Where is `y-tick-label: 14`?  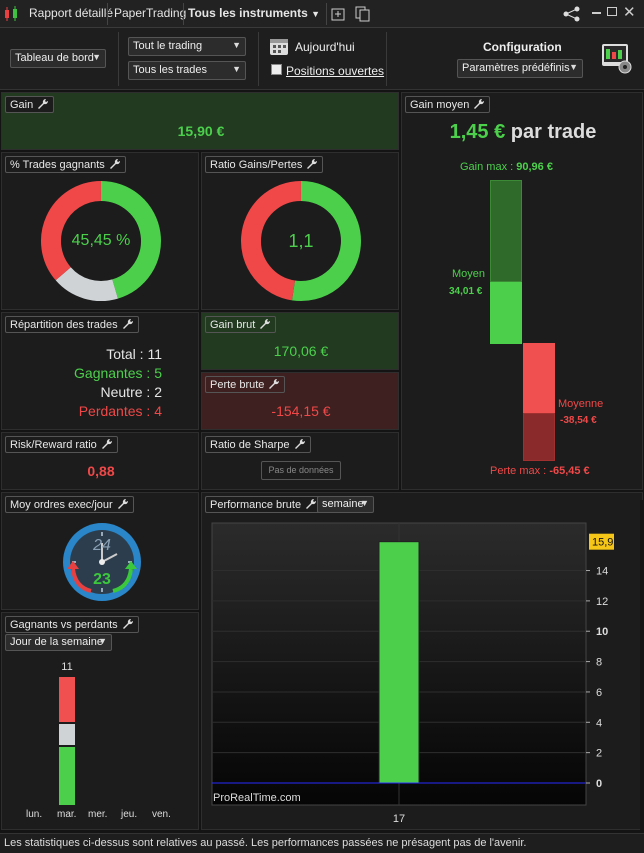 y-tick-label: 14 is located at coordinates (602, 572).